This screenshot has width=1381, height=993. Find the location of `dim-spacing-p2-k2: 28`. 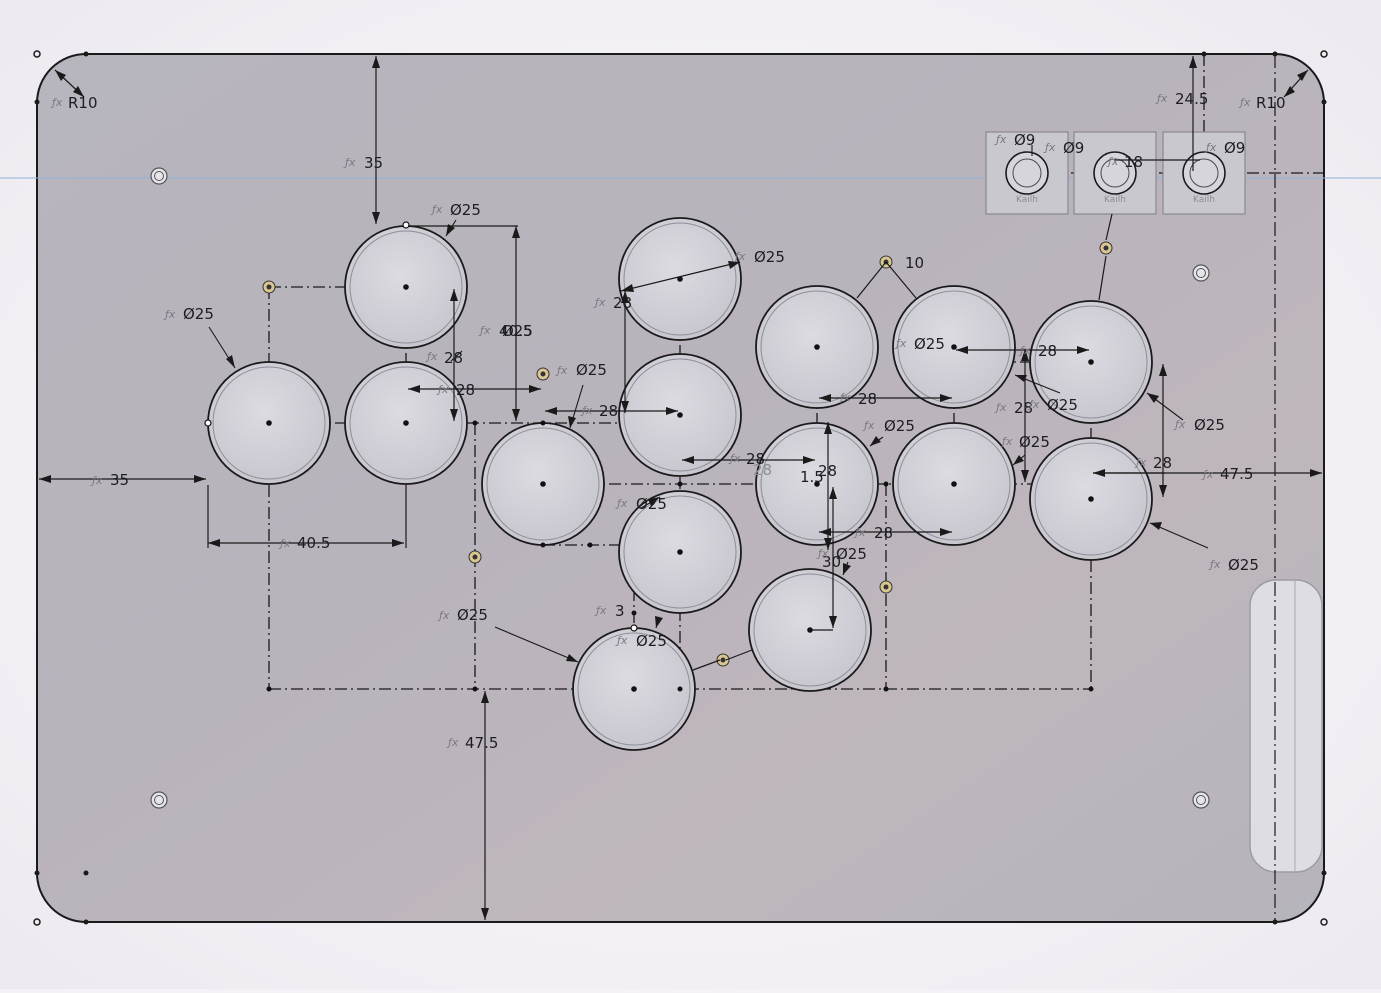

dim-spacing-p2-k2: 28 is located at coordinates (1023, 408).